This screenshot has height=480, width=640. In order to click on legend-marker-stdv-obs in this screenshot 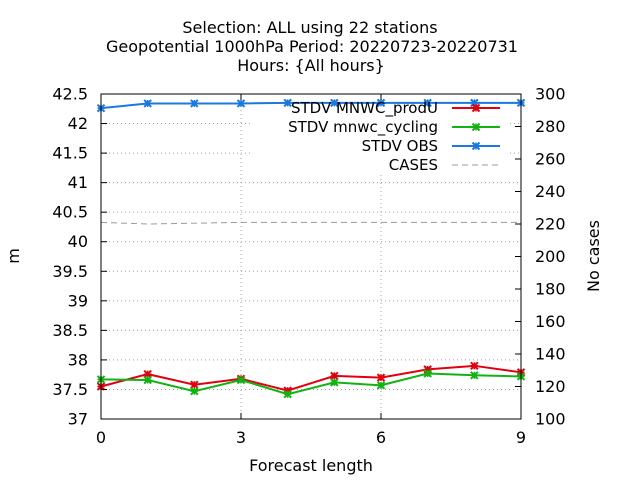, I will do `click(476, 146)`.